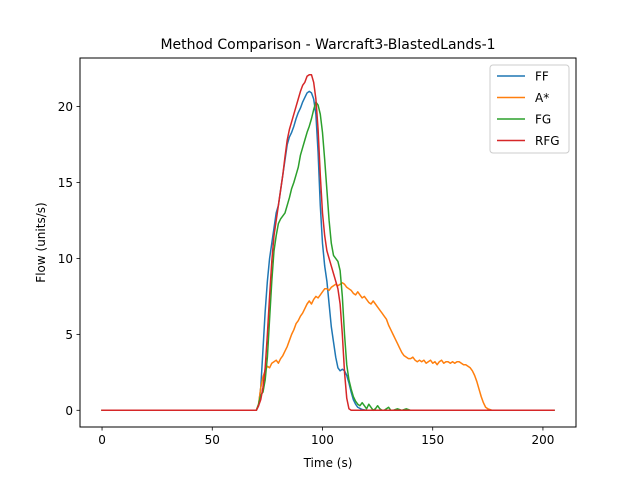 The height and width of the screenshot is (480, 640). I want to click on legend-box, so click(529, 109).